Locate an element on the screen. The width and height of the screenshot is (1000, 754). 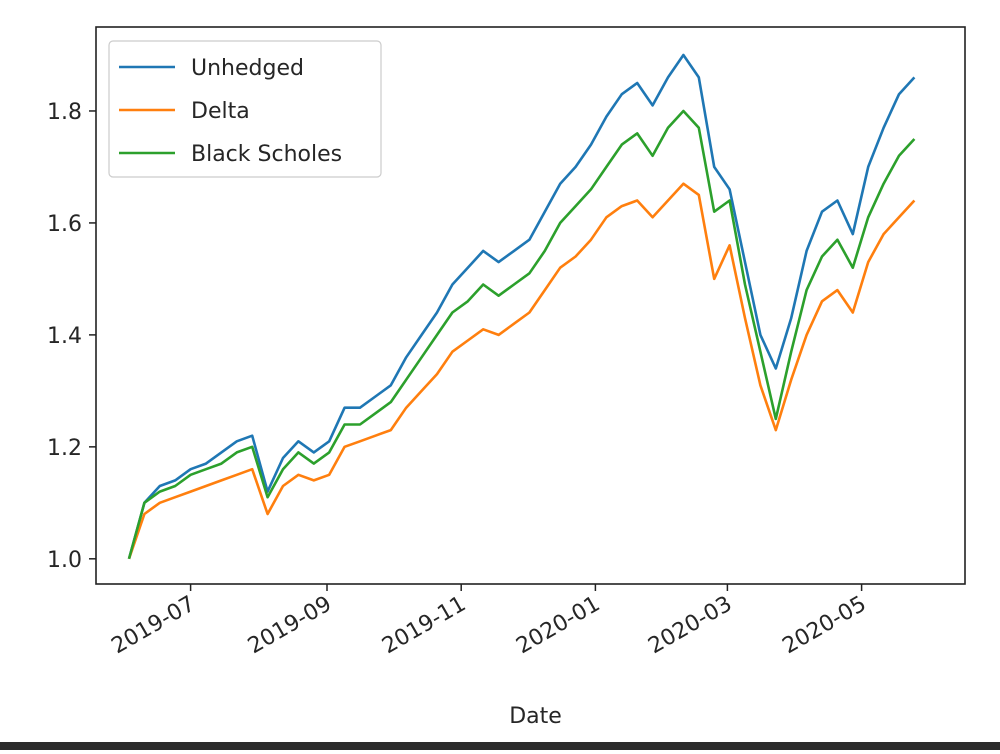
x-tick-label: 2019-07 is located at coordinates (153, 626).